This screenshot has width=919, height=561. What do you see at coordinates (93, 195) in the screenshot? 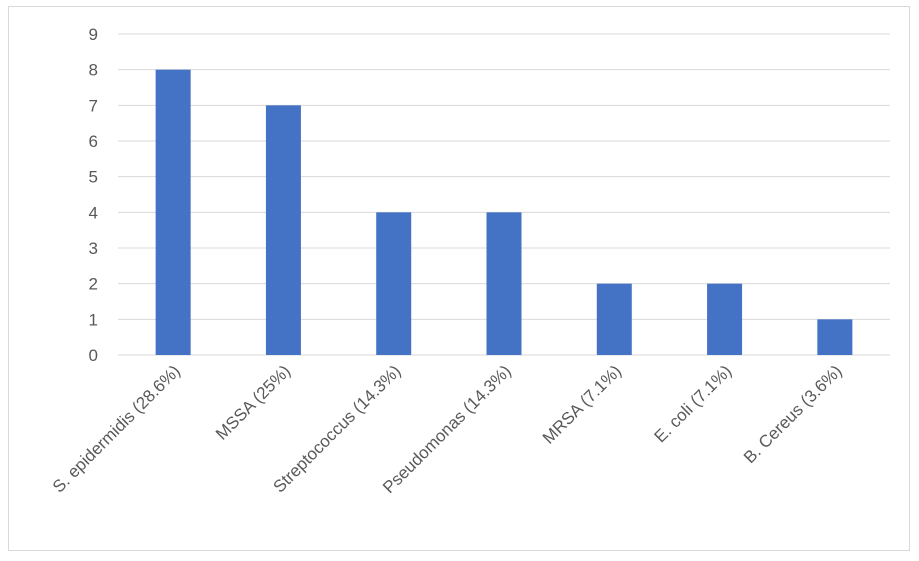
I see `y-axis-tick-labels: 0 1 2 3 4 5 6 7 8 9` at bounding box center [93, 195].